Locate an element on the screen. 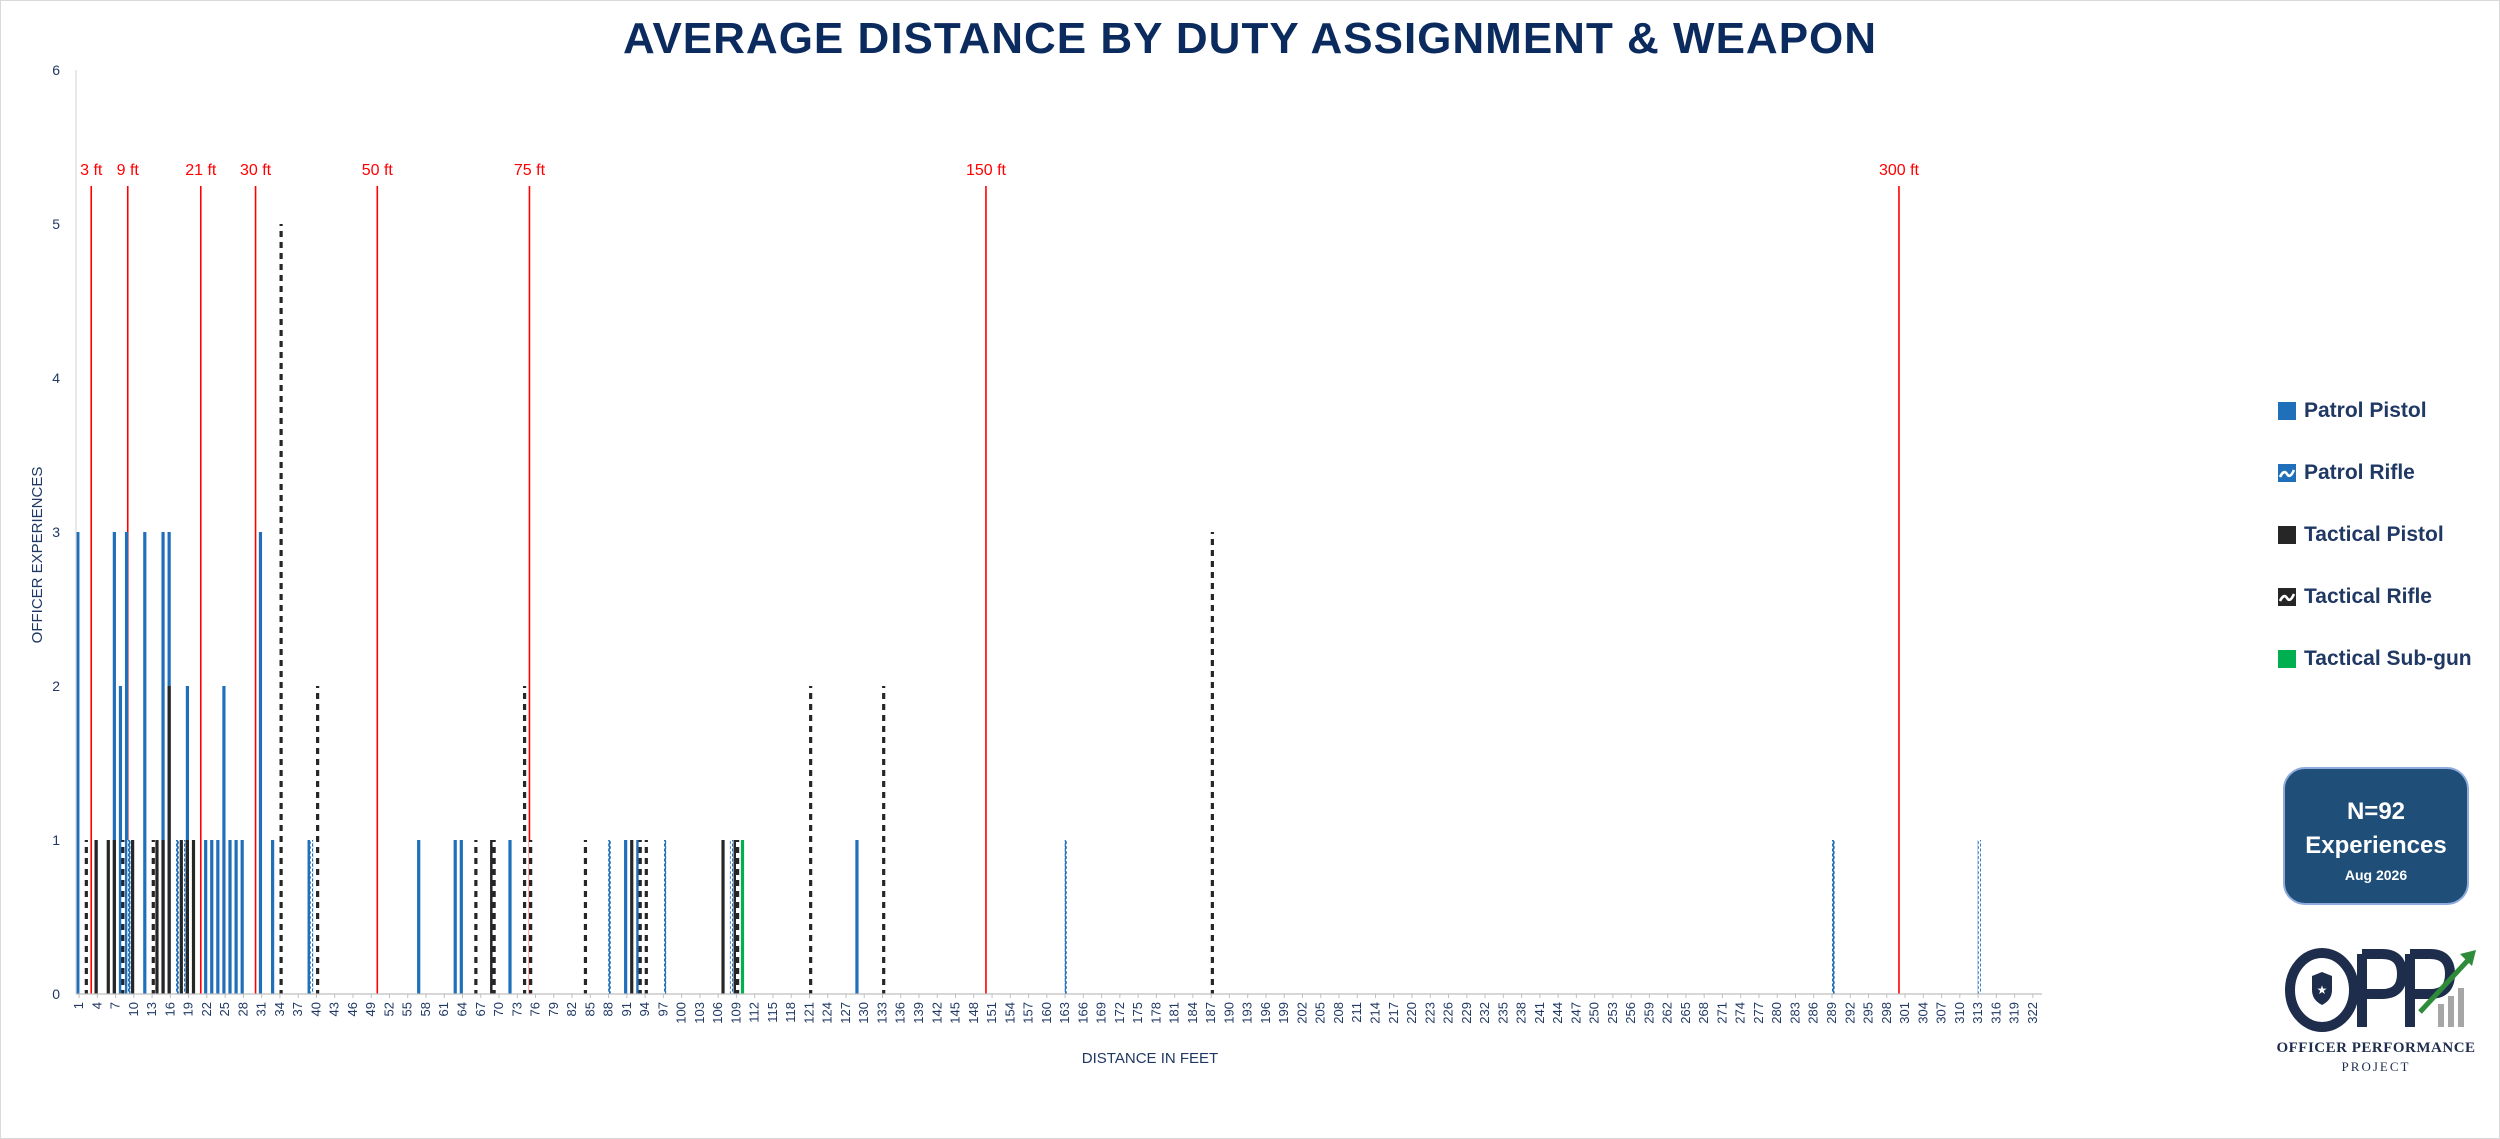  x-tick-label: 319 is located at coordinates (2014, 1013).